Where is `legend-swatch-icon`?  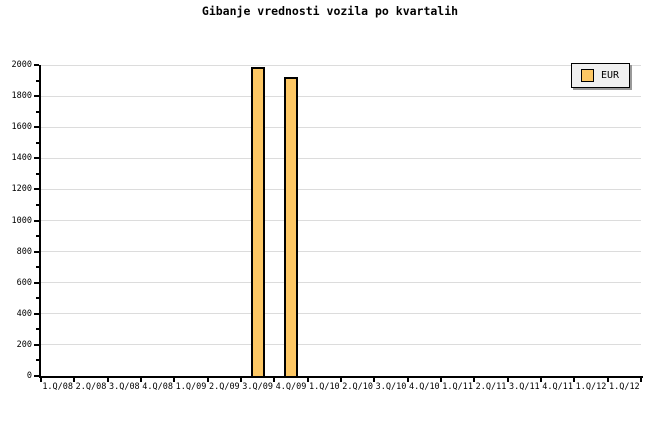 legend-swatch-icon is located at coordinates (587, 75).